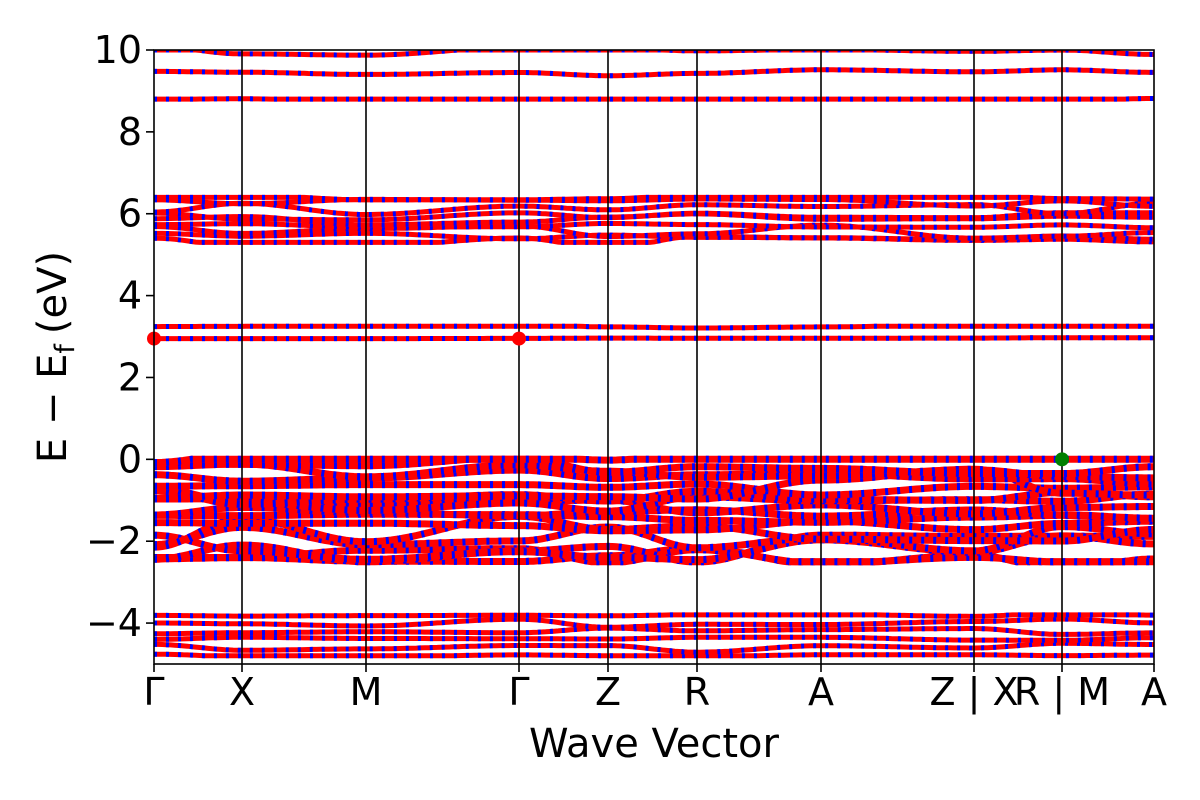 Image resolution: width=1200 pixels, height=800 pixels. What do you see at coordinates (130, 377) in the screenshot?
I see `y-tick-label: 2` at bounding box center [130, 377].